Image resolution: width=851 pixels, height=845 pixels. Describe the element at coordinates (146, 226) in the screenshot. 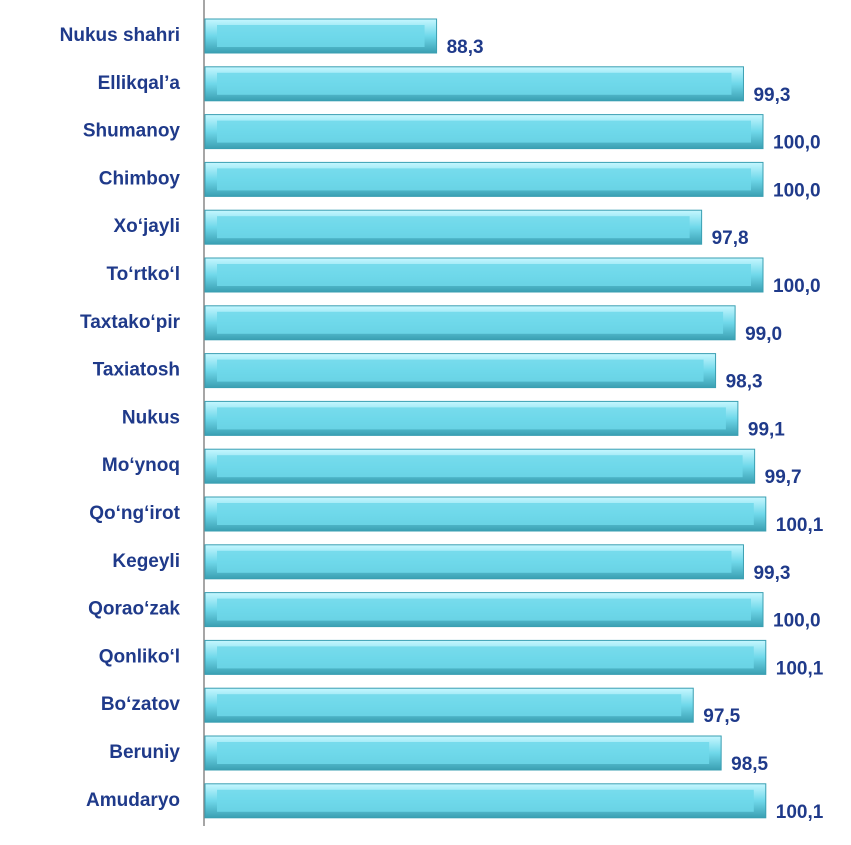

I see `category-label: Xo‘jayli` at that location.